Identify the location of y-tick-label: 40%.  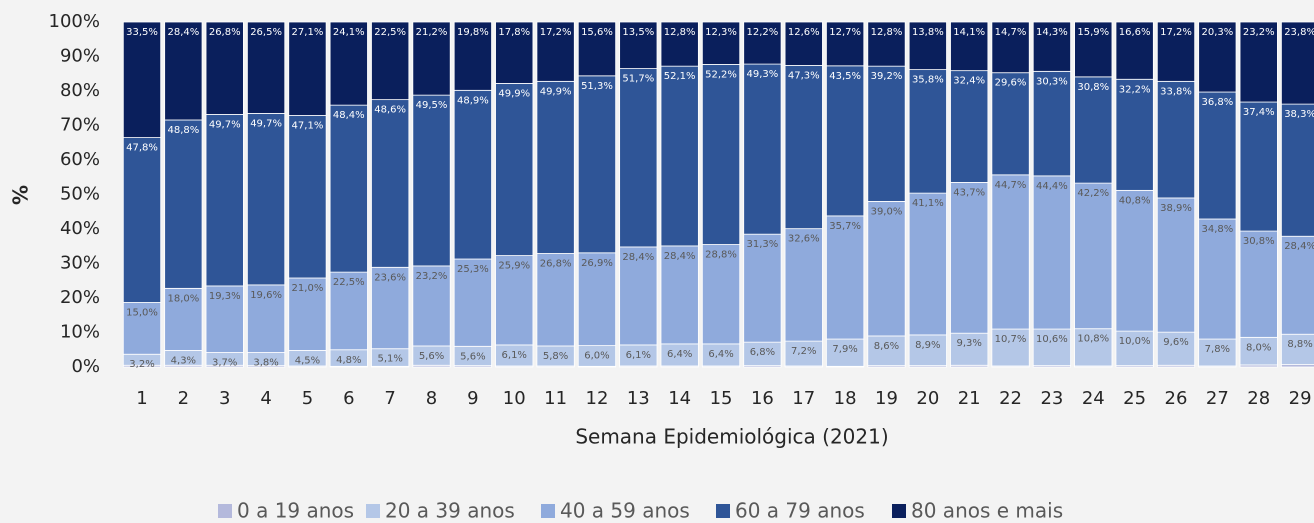
(80, 228).